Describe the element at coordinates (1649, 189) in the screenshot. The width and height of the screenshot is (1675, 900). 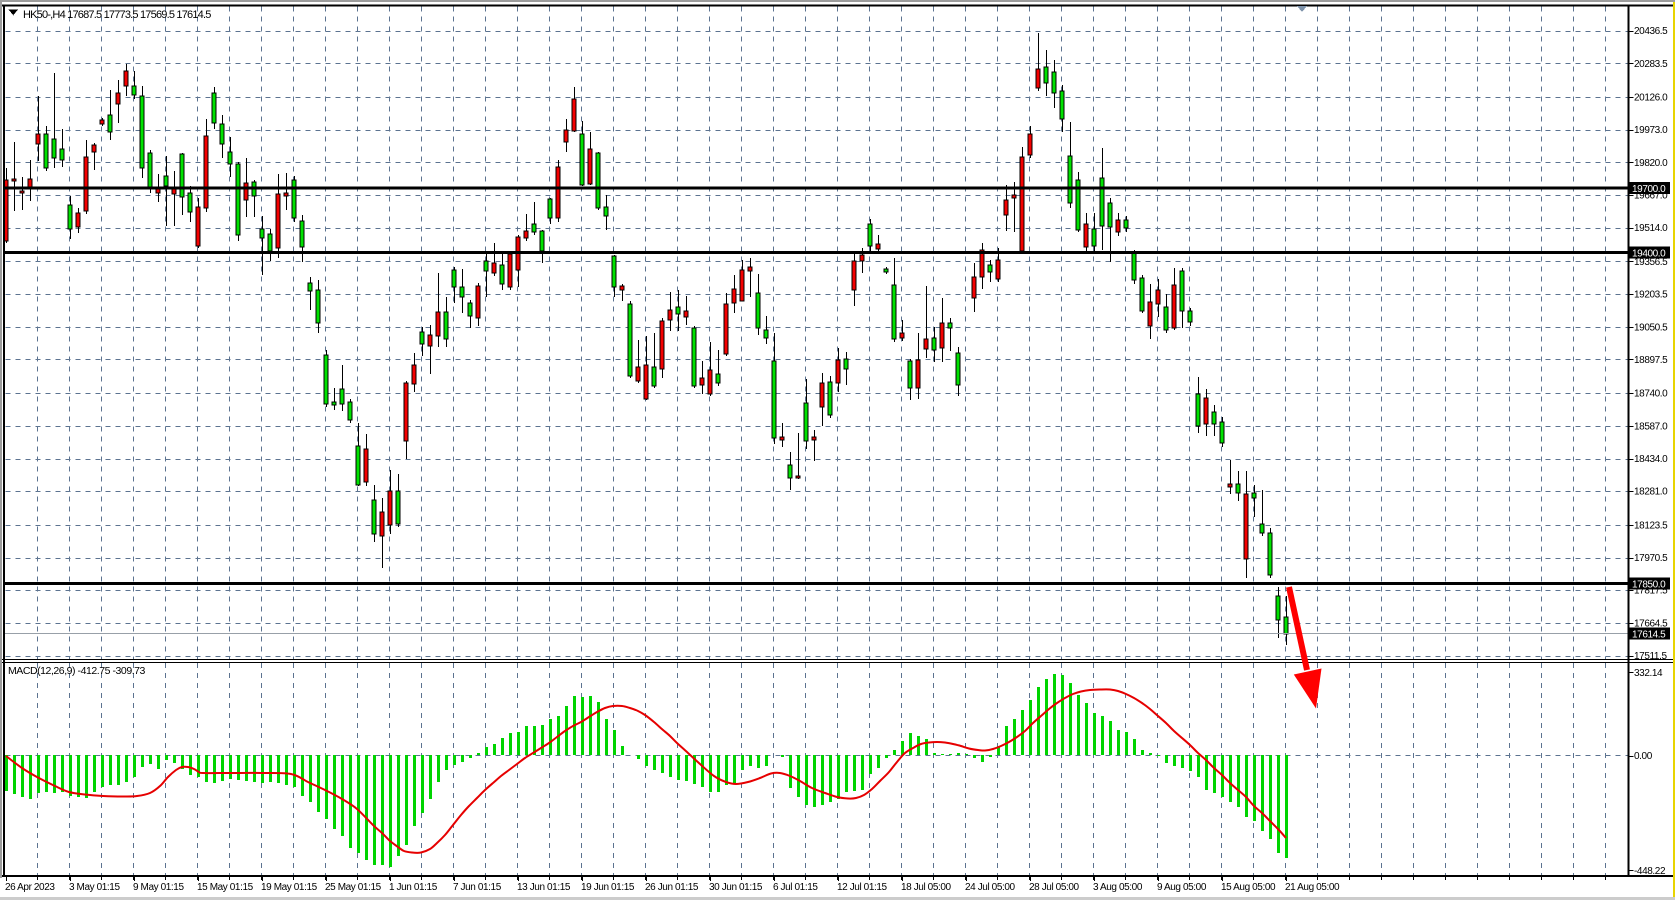
I see `svg-text: 19700.0` at that location.